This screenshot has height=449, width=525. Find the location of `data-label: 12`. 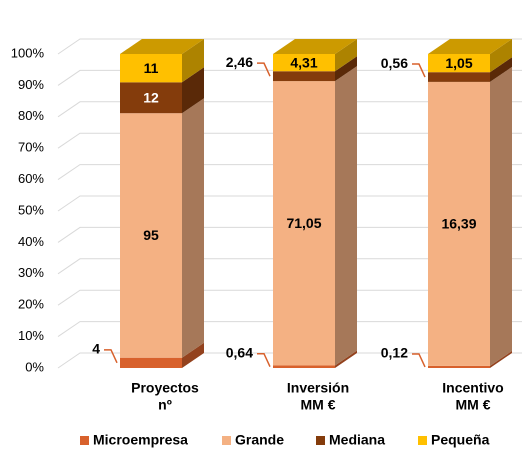

data-label: 12 is located at coordinates (151, 97).